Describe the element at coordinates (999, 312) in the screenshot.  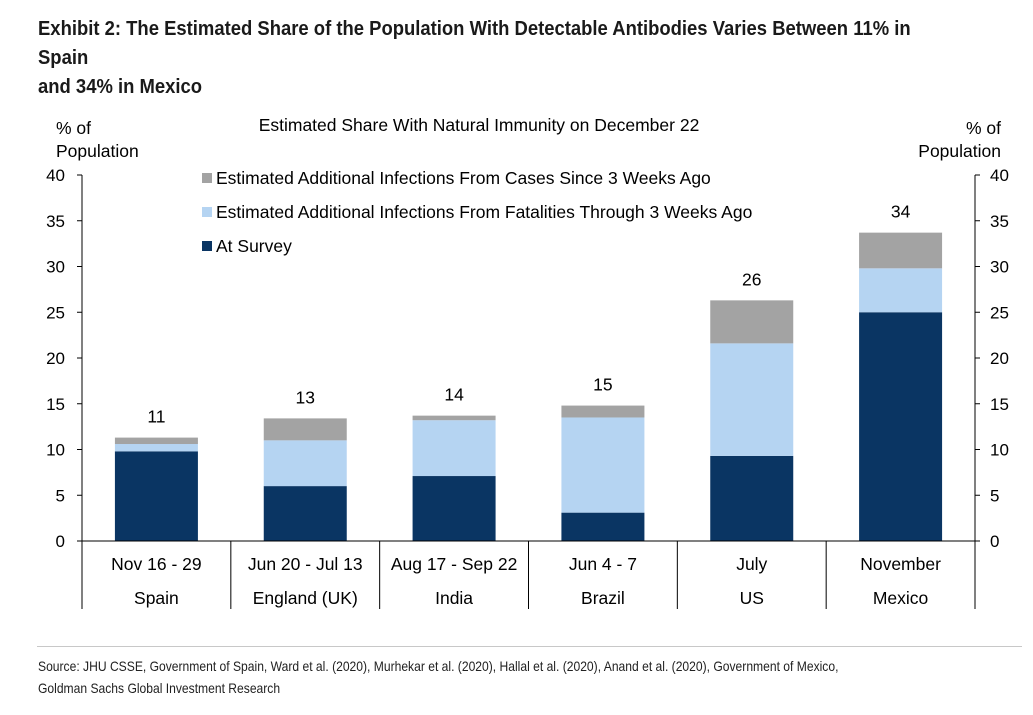
I see `y-tick-label-right: 25` at that location.